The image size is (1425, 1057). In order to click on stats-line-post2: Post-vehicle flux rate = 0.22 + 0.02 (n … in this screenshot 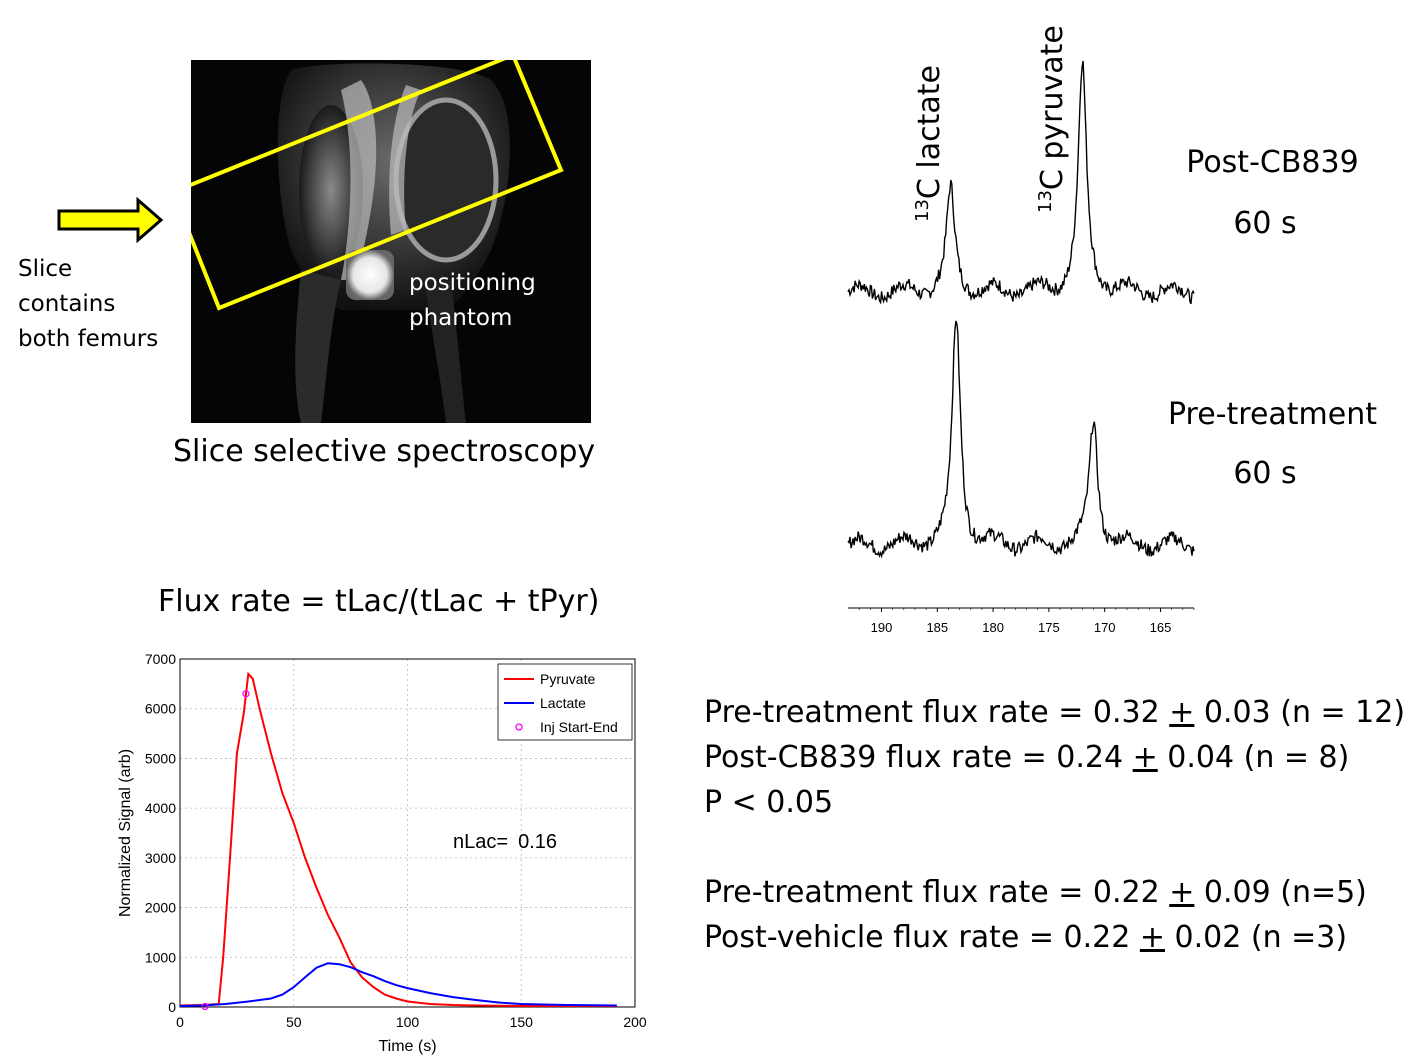, I will do `click(1035, 937)`.